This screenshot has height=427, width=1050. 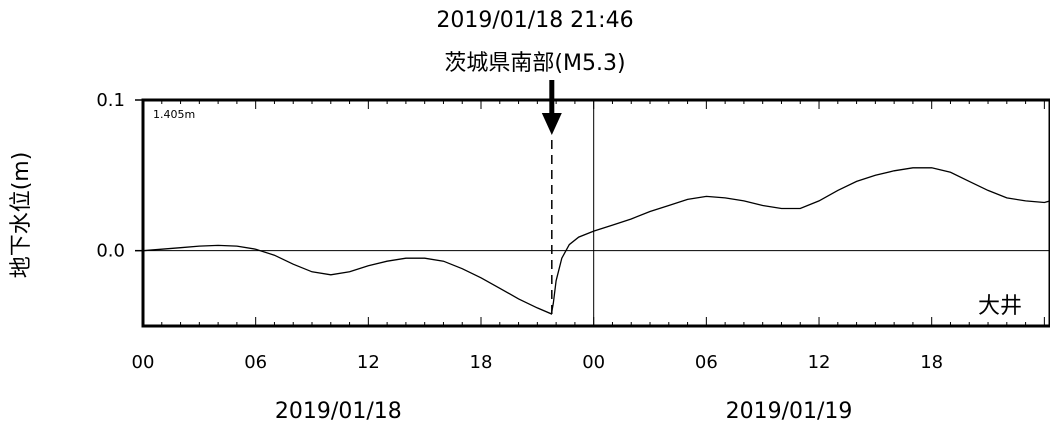 What do you see at coordinates (534, 20) in the screenshot?
I see `event-datetime: 2019/01/18 21:46` at bounding box center [534, 20].